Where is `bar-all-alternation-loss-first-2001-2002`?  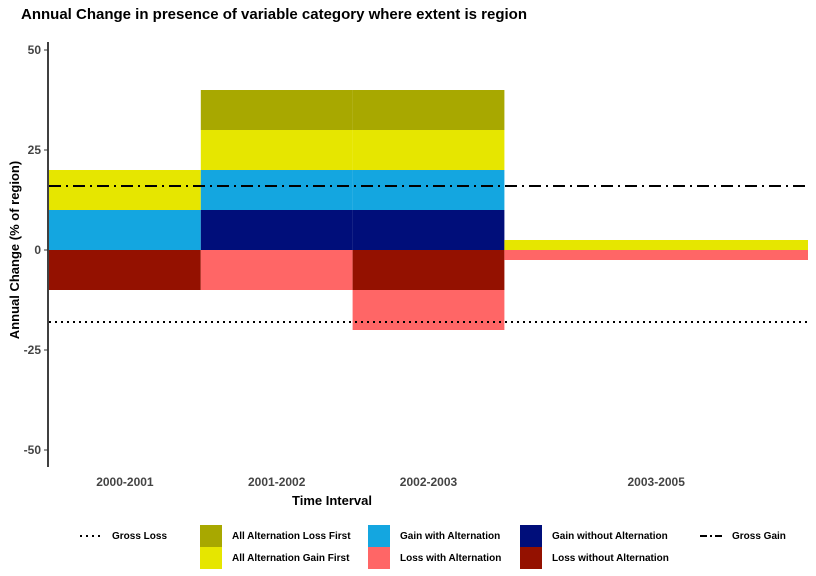 bar-all-alternation-loss-first-2001-2002 is located at coordinates (276, 110).